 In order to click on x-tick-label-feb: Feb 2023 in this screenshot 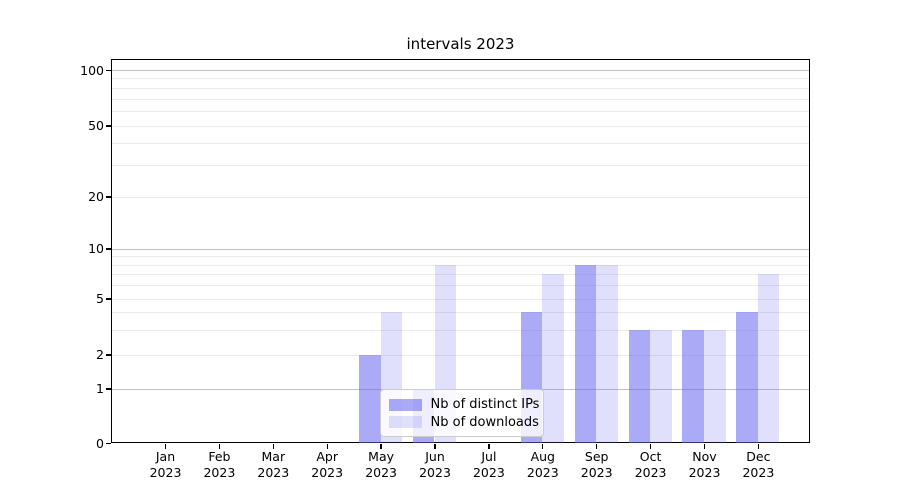, I will do `click(219, 464)`.